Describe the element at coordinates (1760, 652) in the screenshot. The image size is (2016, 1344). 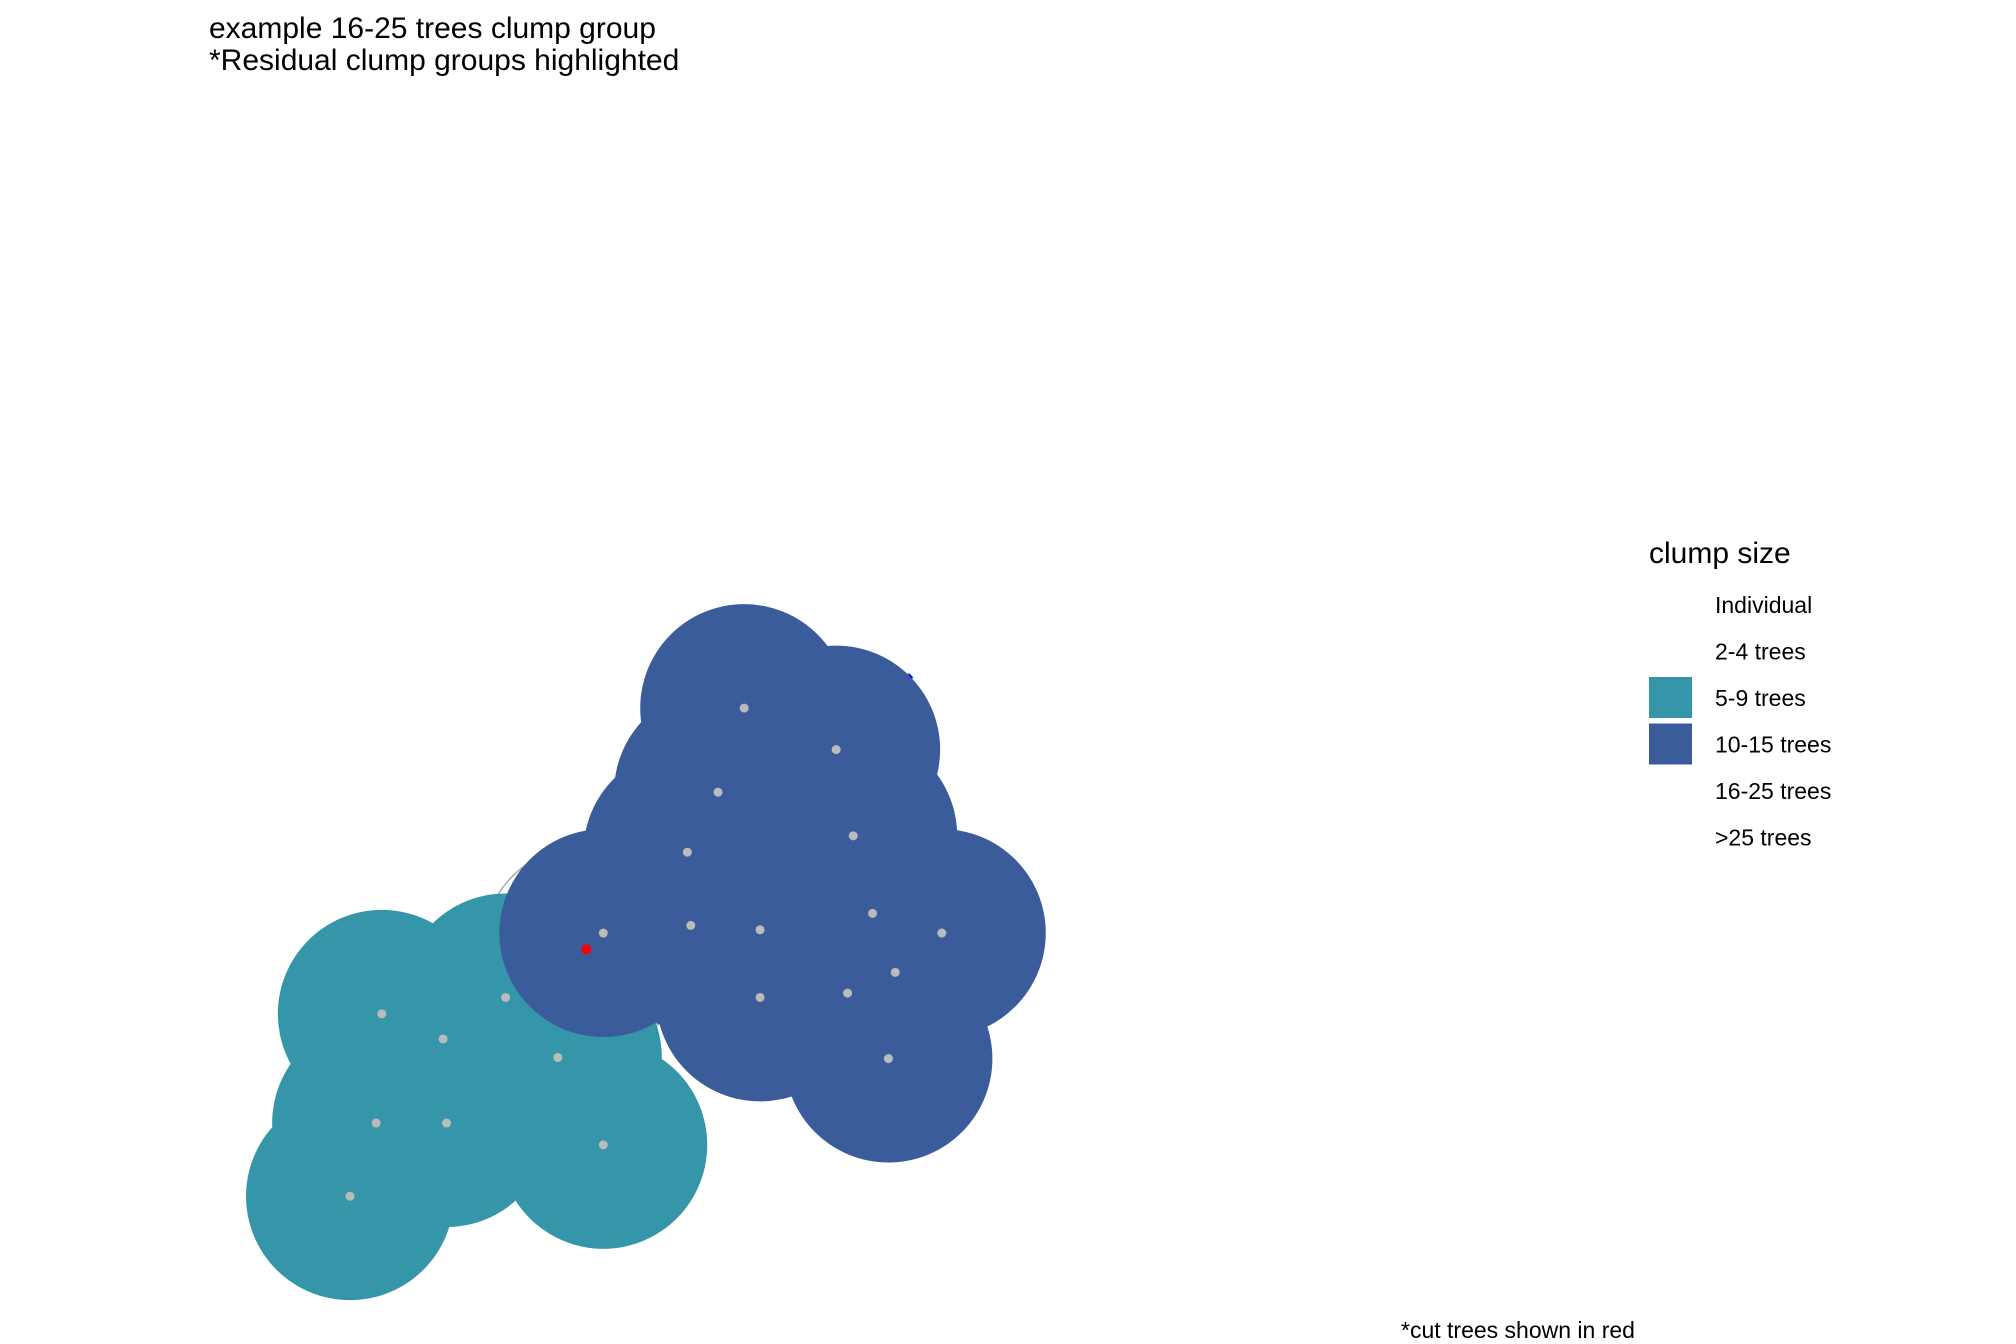
I see `legend-label-2: 2-4 trees` at that location.